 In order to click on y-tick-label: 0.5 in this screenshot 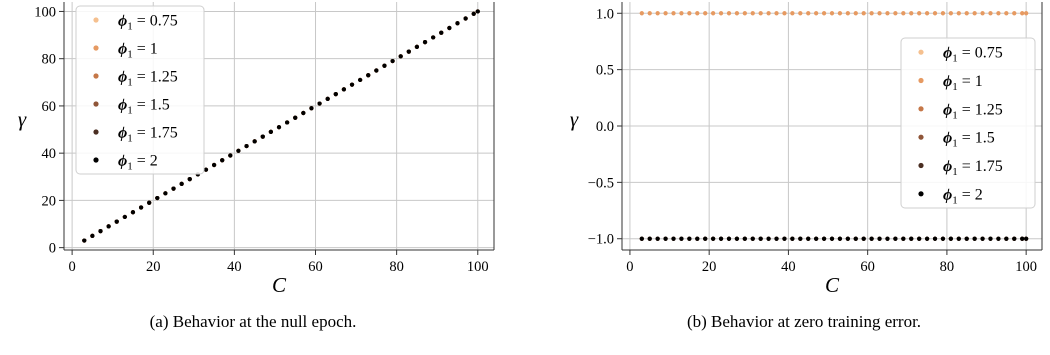, I will do `click(605, 71)`.